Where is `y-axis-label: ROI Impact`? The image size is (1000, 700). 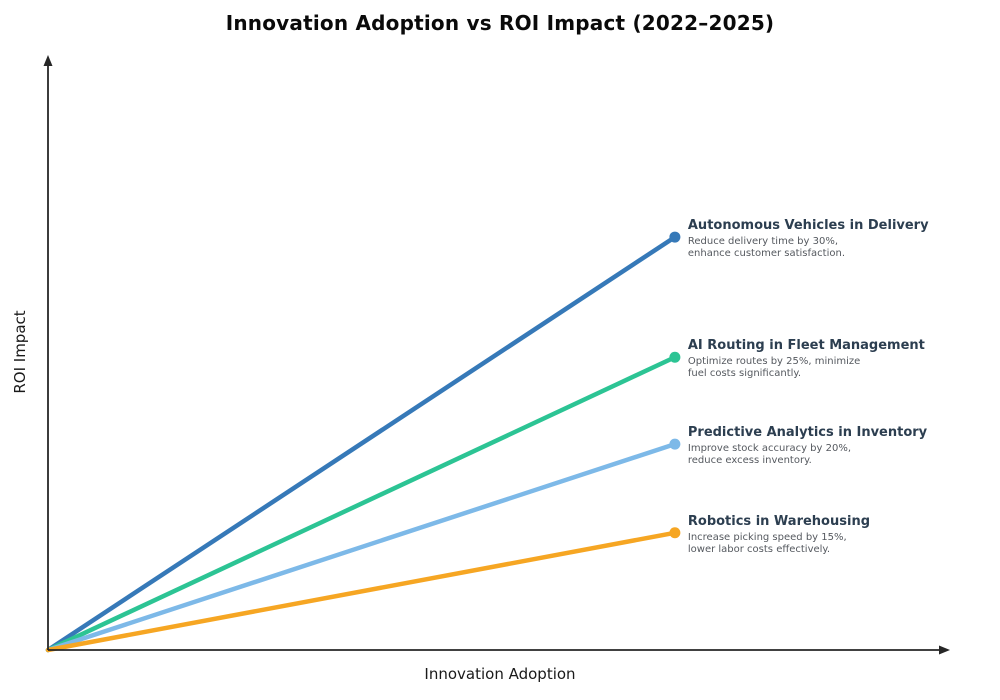 y-axis-label: ROI Impact is located at coordinates (20, 352).